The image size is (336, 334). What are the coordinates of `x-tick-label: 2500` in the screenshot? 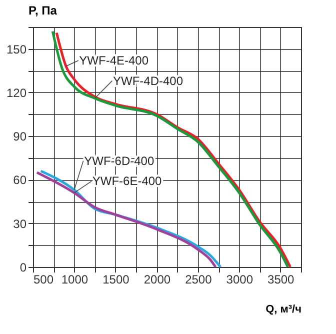 It's located at (198, 279).